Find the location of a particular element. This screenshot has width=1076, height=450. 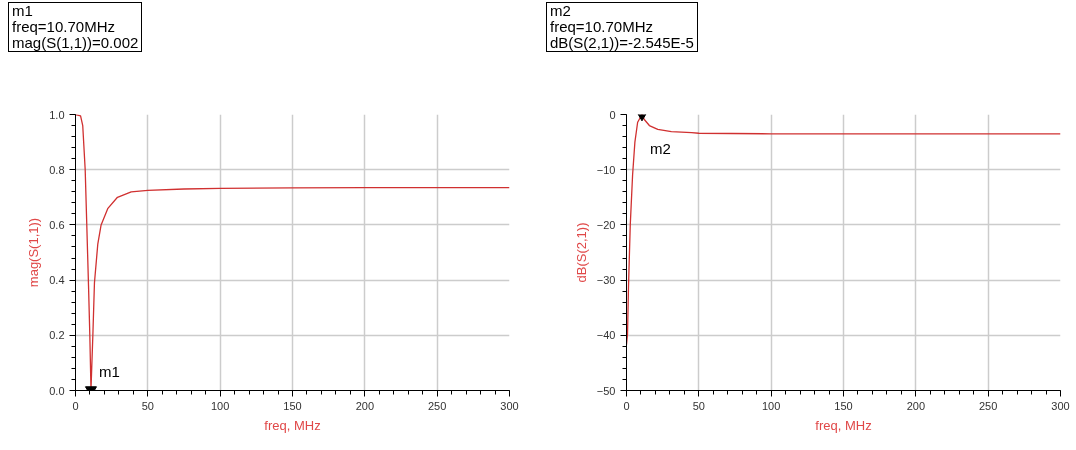

text: m2 freq=10.70MHz dB(S(2,1))=-2.545E-5 is located at coordinates (622, 27).